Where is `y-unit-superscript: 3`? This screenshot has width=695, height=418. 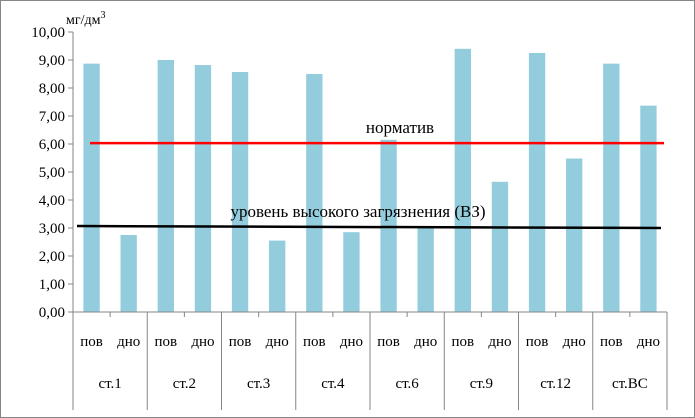
y-unit-superscript: 3 is located at coordinates (102, 15).